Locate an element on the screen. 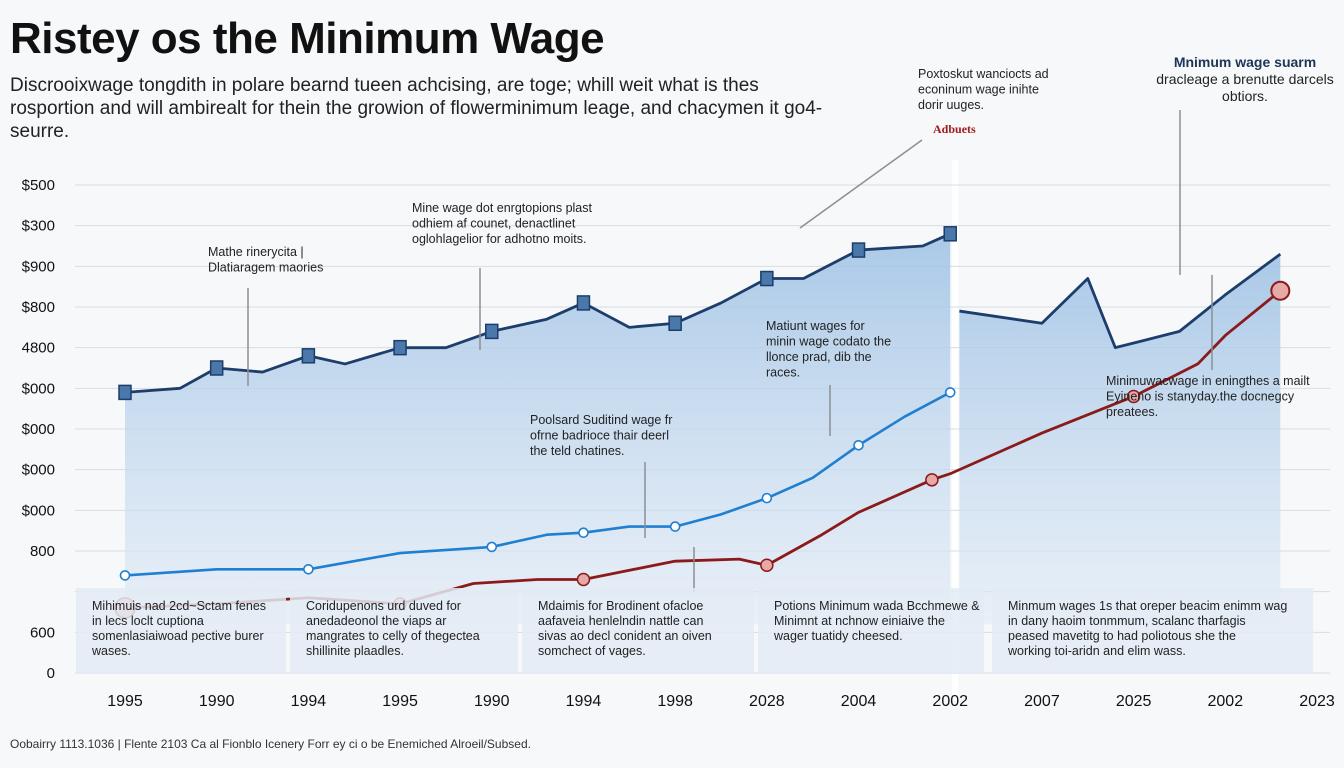 Image resolution: width=1344 pixels, height=768 pixels. y-tick-label: 600 is located at coordinates (42, 632).